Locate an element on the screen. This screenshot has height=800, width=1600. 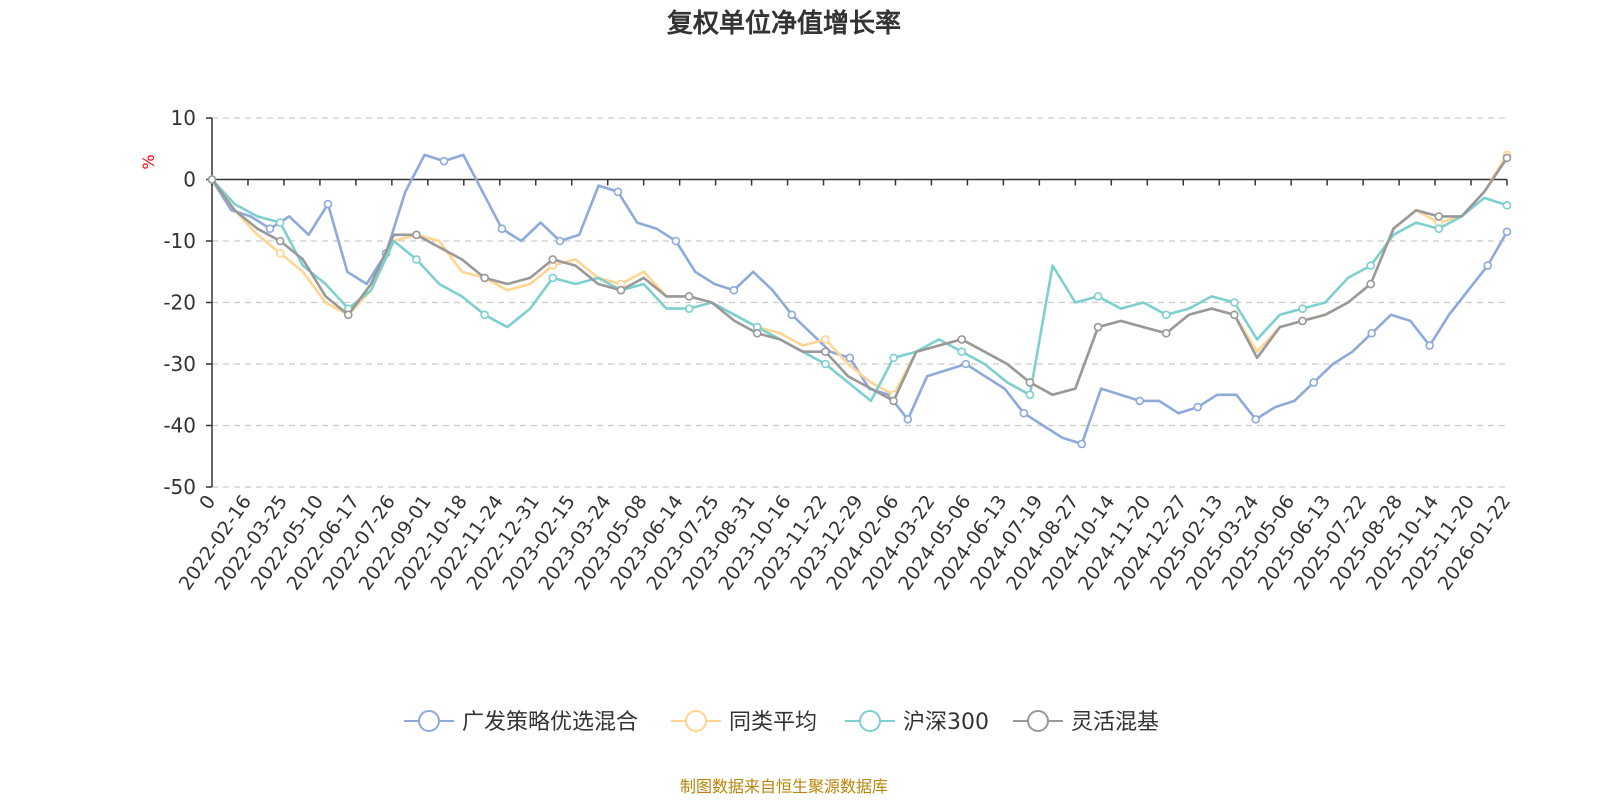
legend-item-3: 灵活混基 is located at coordinates (1086, 722).